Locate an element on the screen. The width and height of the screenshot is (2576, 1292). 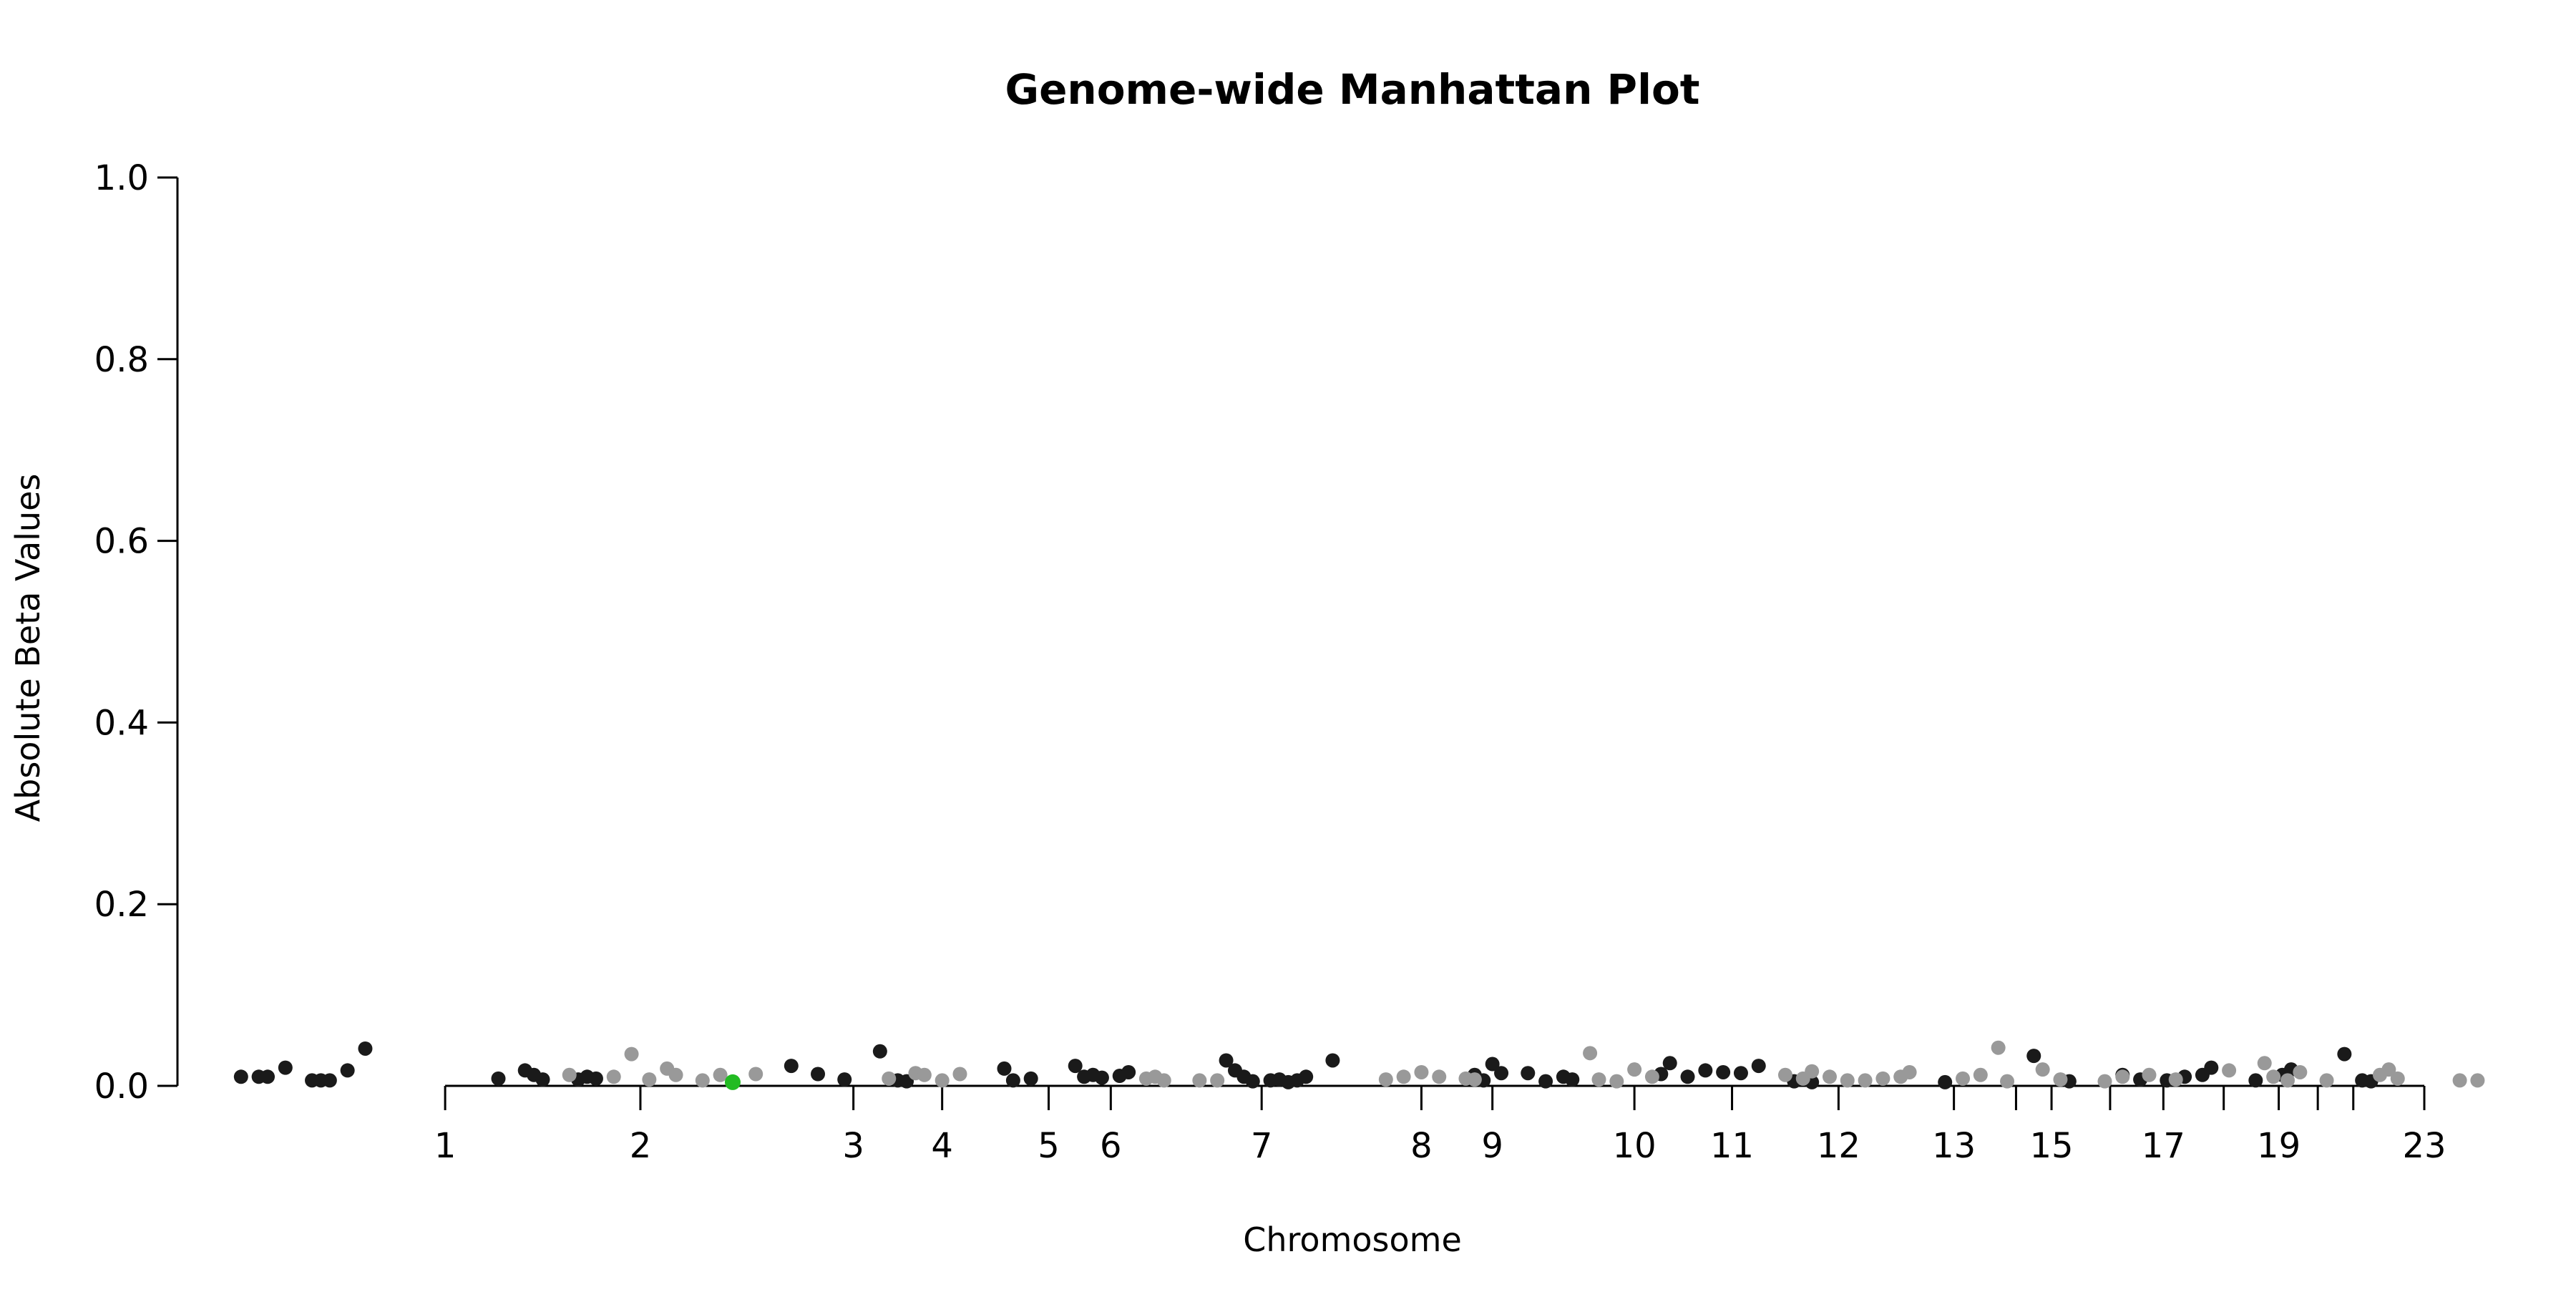
y-axis-ticks: 0.0 0.2 0.4 0.6 0.8 1.0 is located at coordinates (135, 632).